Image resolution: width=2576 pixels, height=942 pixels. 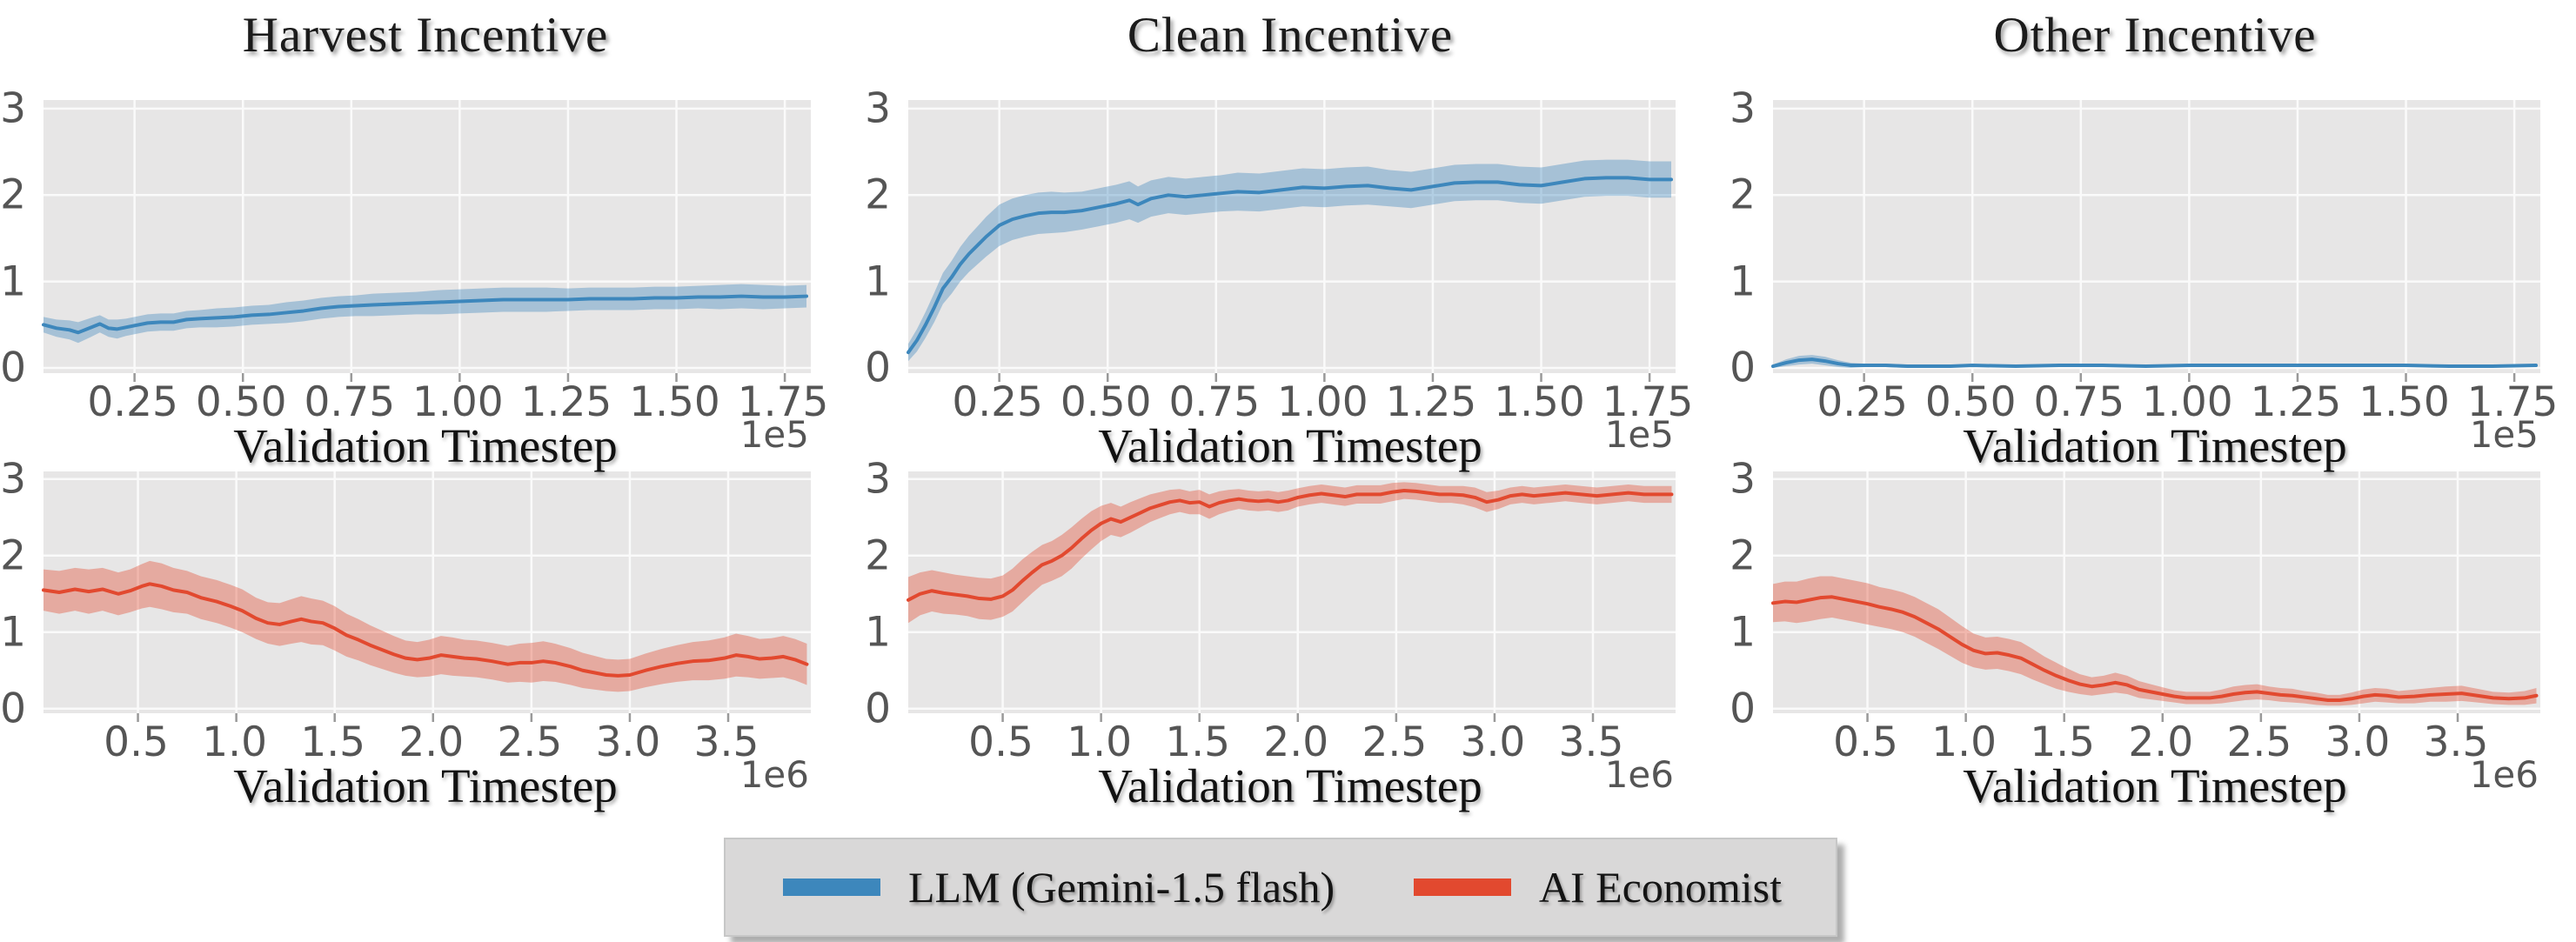 I want to click on subplot-clean-economist, so click(x=1291, y=597).